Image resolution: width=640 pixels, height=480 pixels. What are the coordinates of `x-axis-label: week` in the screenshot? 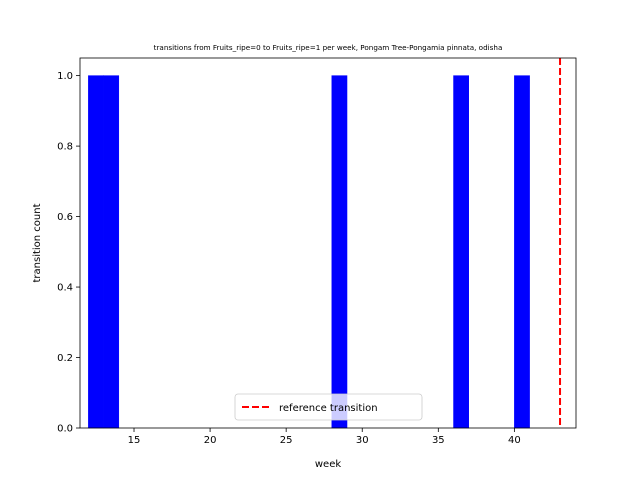 It's located at (328, 464).